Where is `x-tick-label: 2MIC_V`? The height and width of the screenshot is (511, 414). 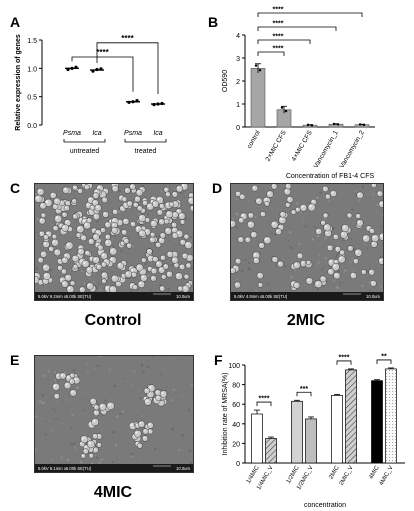
x-tick-label: 2MIC_V is located at coordinates (347, 476).